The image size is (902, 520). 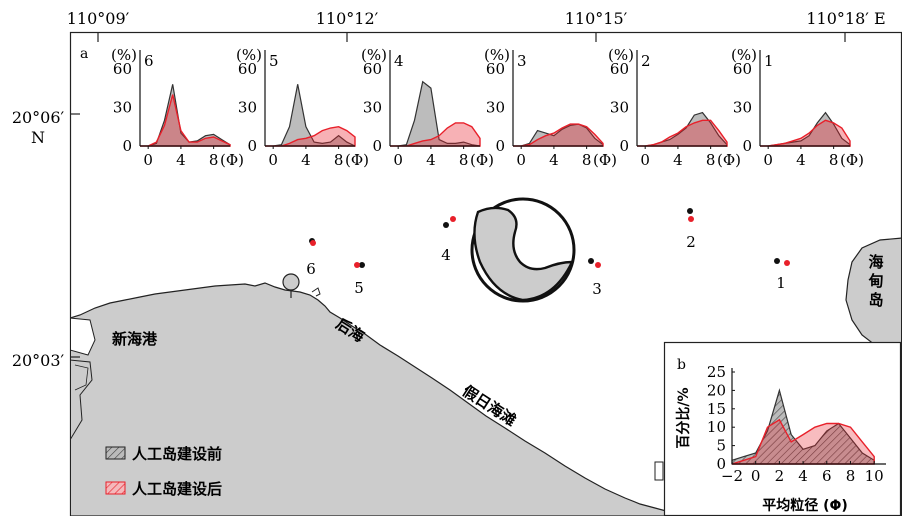 What do you see at coordinates (232, 160) in the screenshot?
I see `chart-xlabel-6: (Φ)` at bounding box center [232, 160].